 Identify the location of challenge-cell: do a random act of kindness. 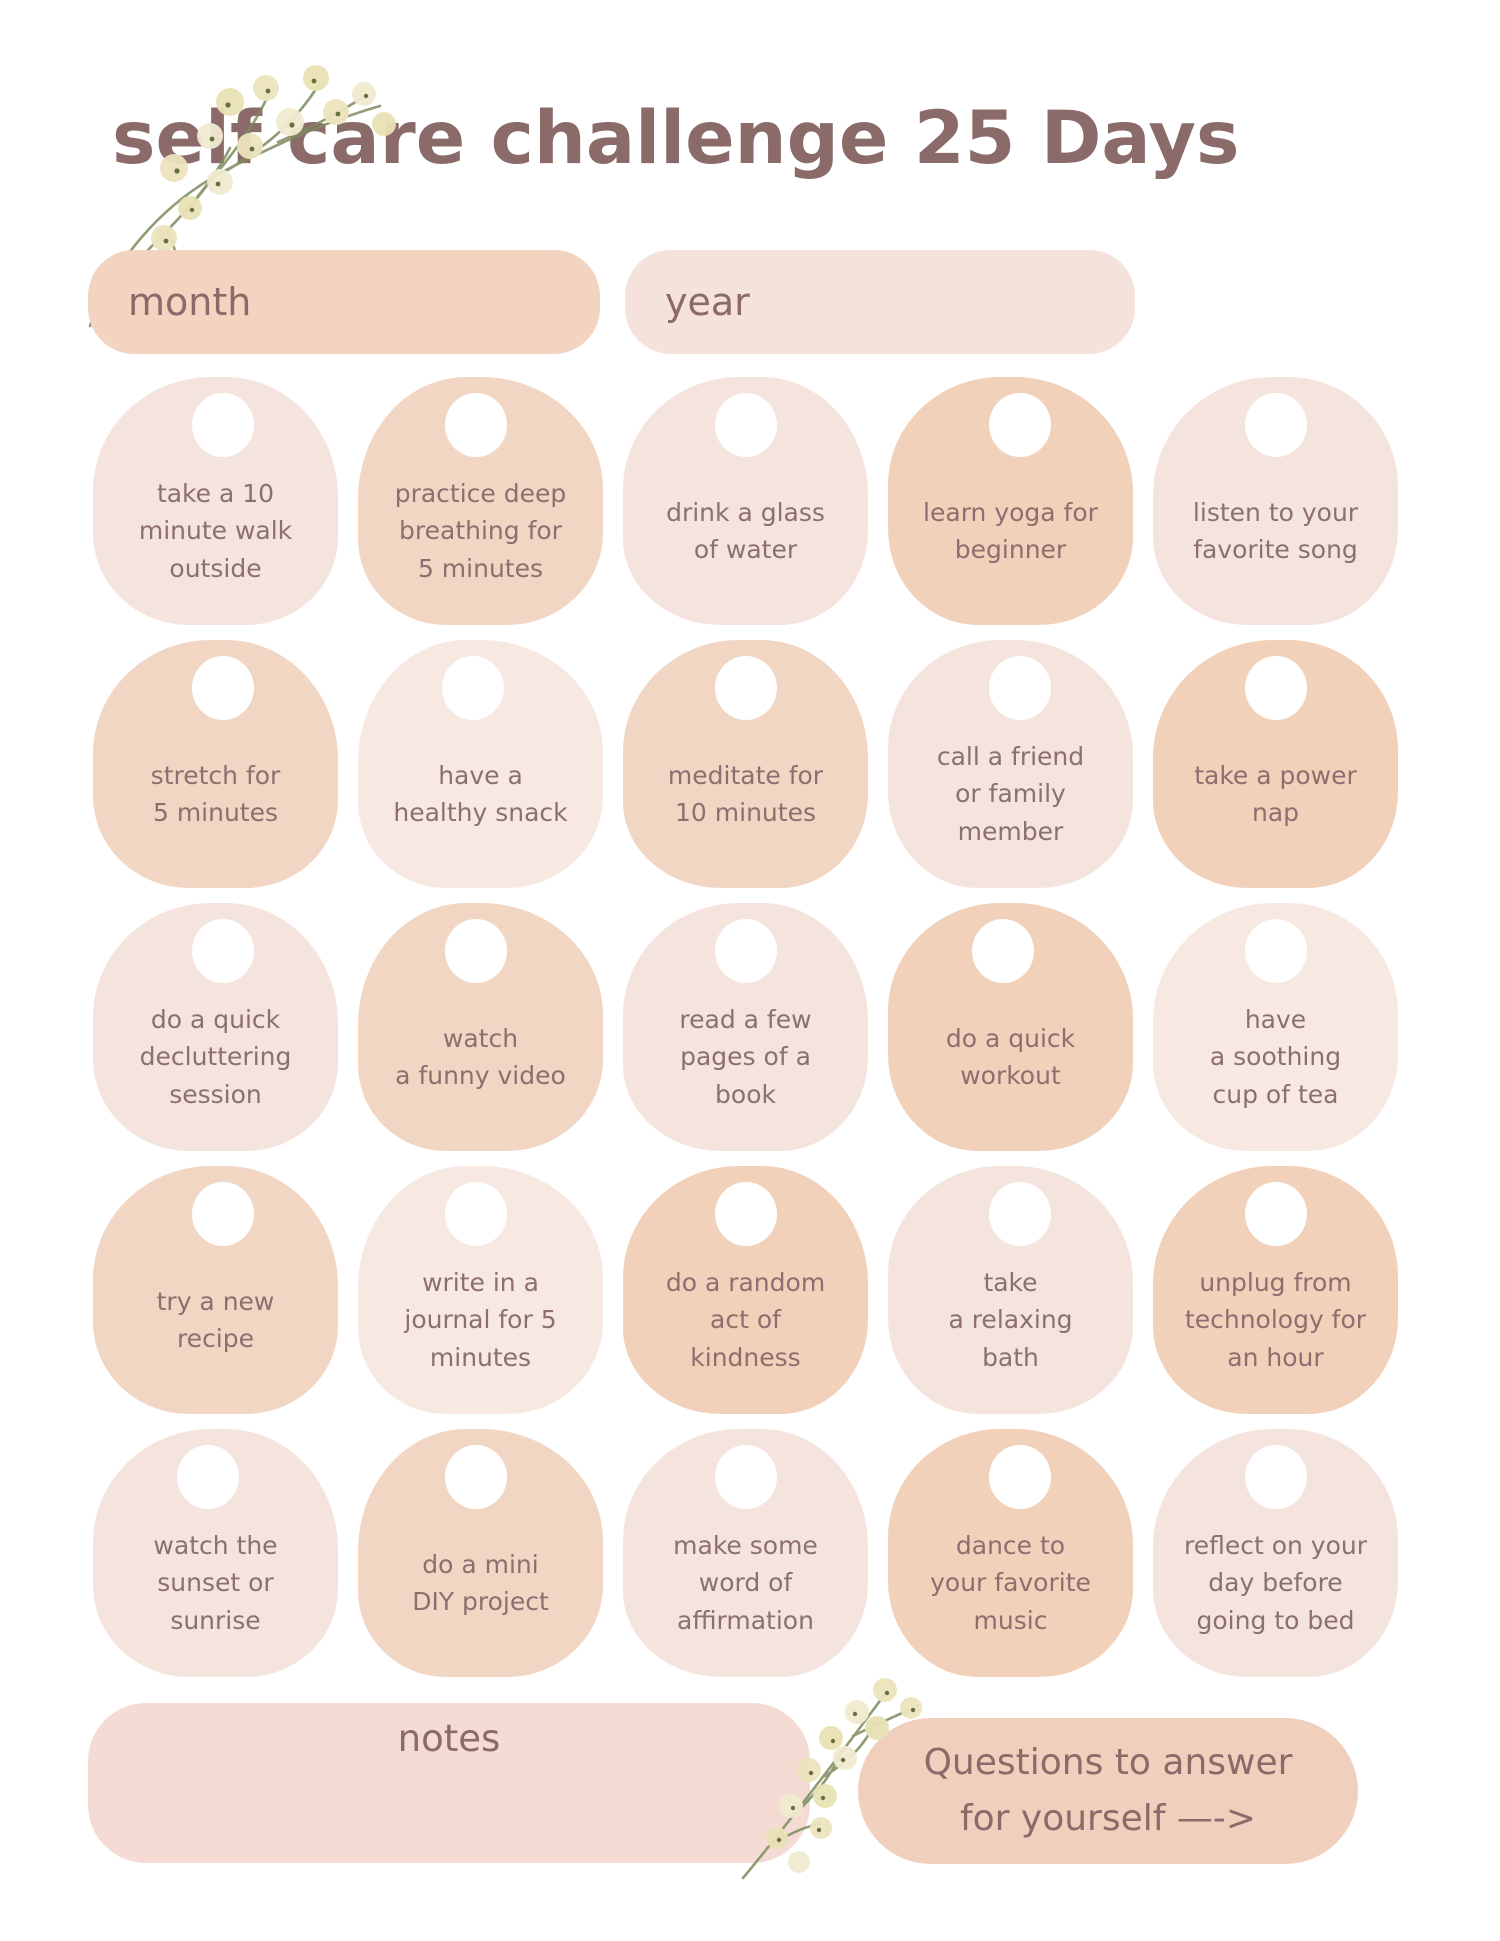
(745, 1290).